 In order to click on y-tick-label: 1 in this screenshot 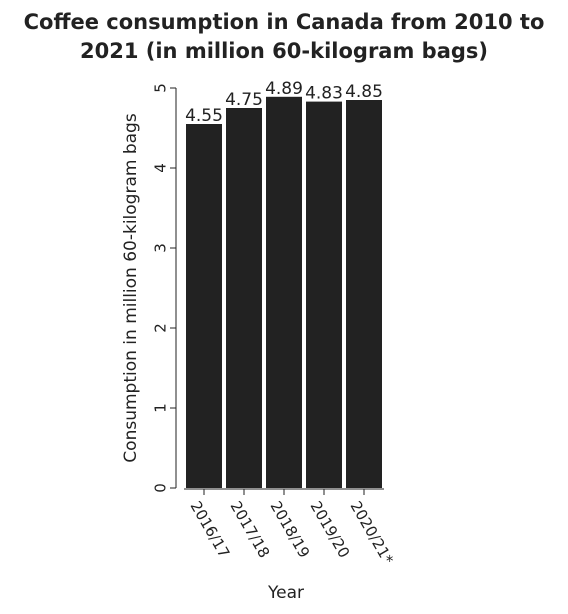, I will do `click(160, 408)`.